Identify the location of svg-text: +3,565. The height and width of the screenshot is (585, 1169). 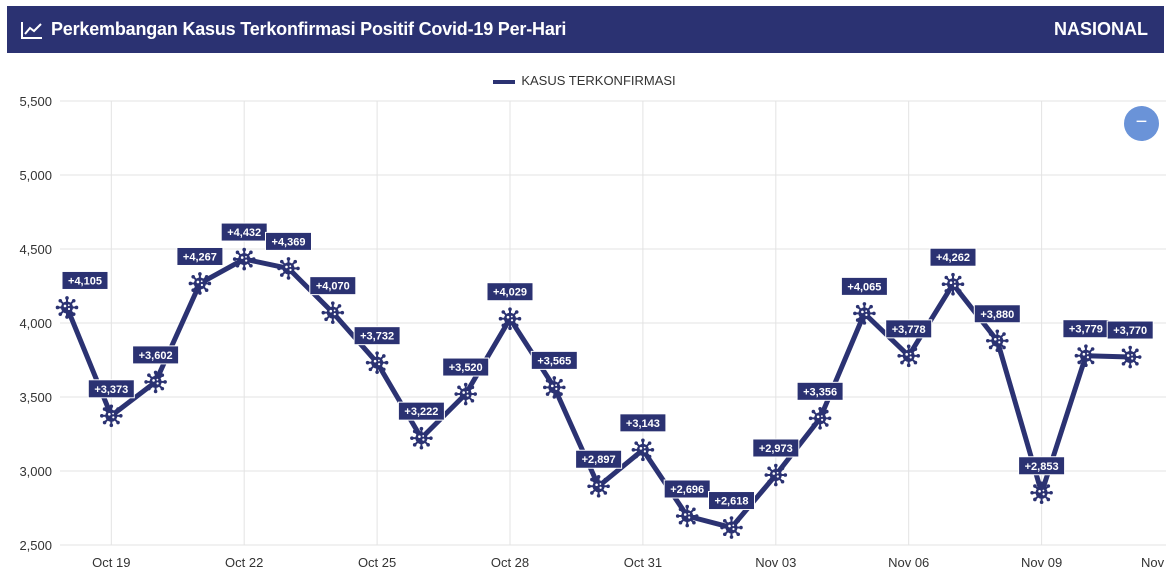
(554, 361).